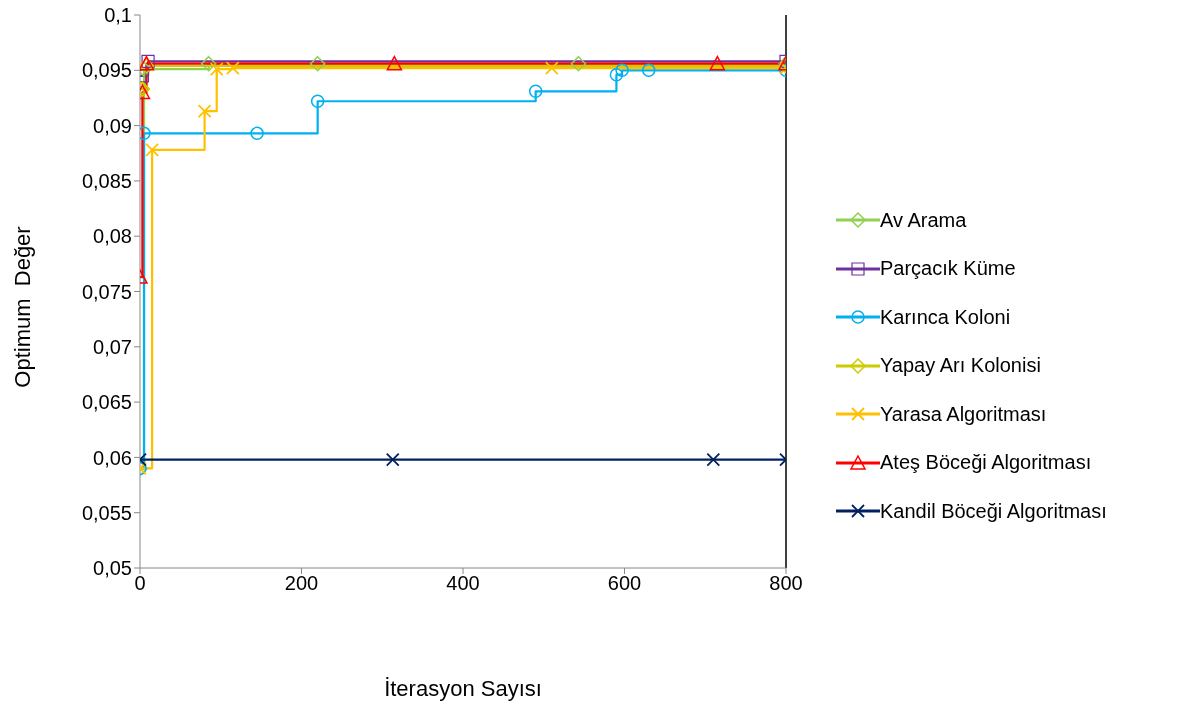 Image resolution: width=1186 pixels, height=707 pixels. I want to click on legend-label: Ateş Böceği Algoritması, so click(986, 463).